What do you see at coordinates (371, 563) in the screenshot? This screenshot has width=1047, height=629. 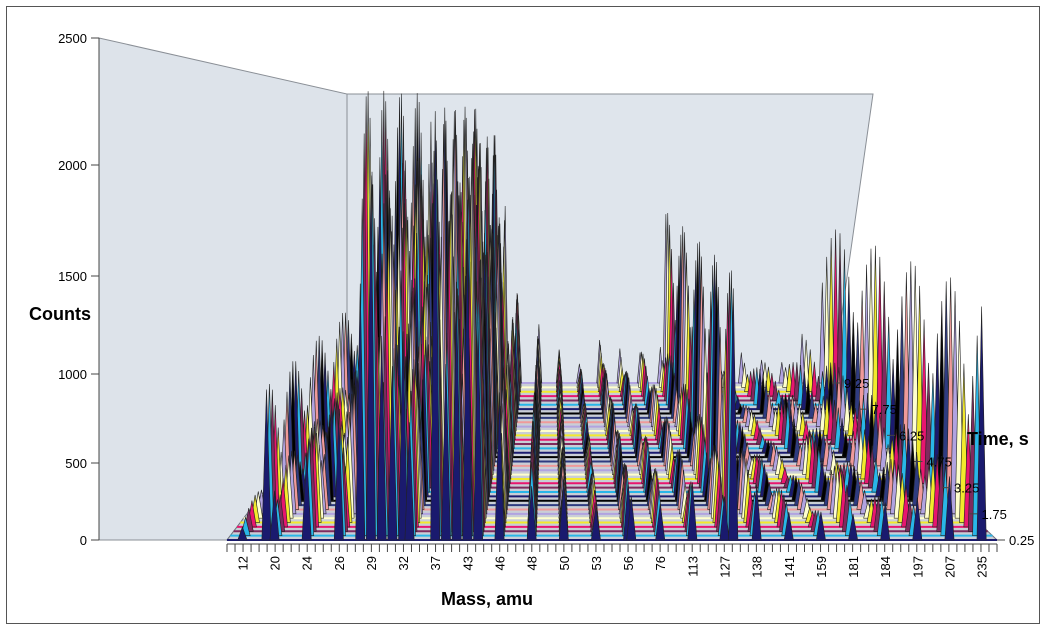 I see `x-tick-label: 29` at bounding box center [371, 563].